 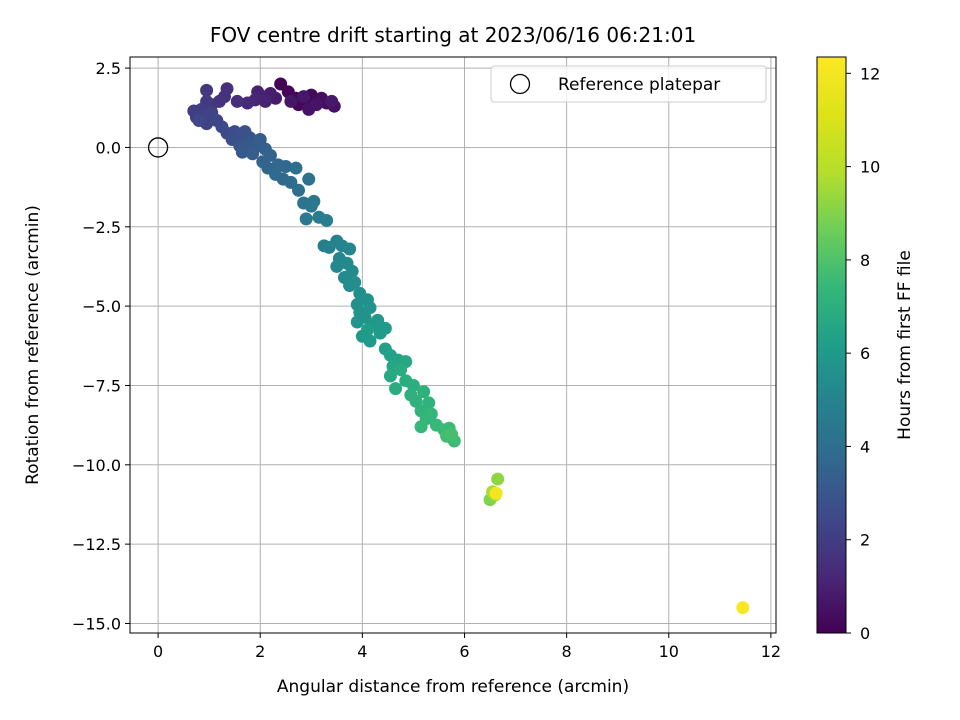 I want to click on colorbar-tick-label: 0, so click(x=865, y=633).